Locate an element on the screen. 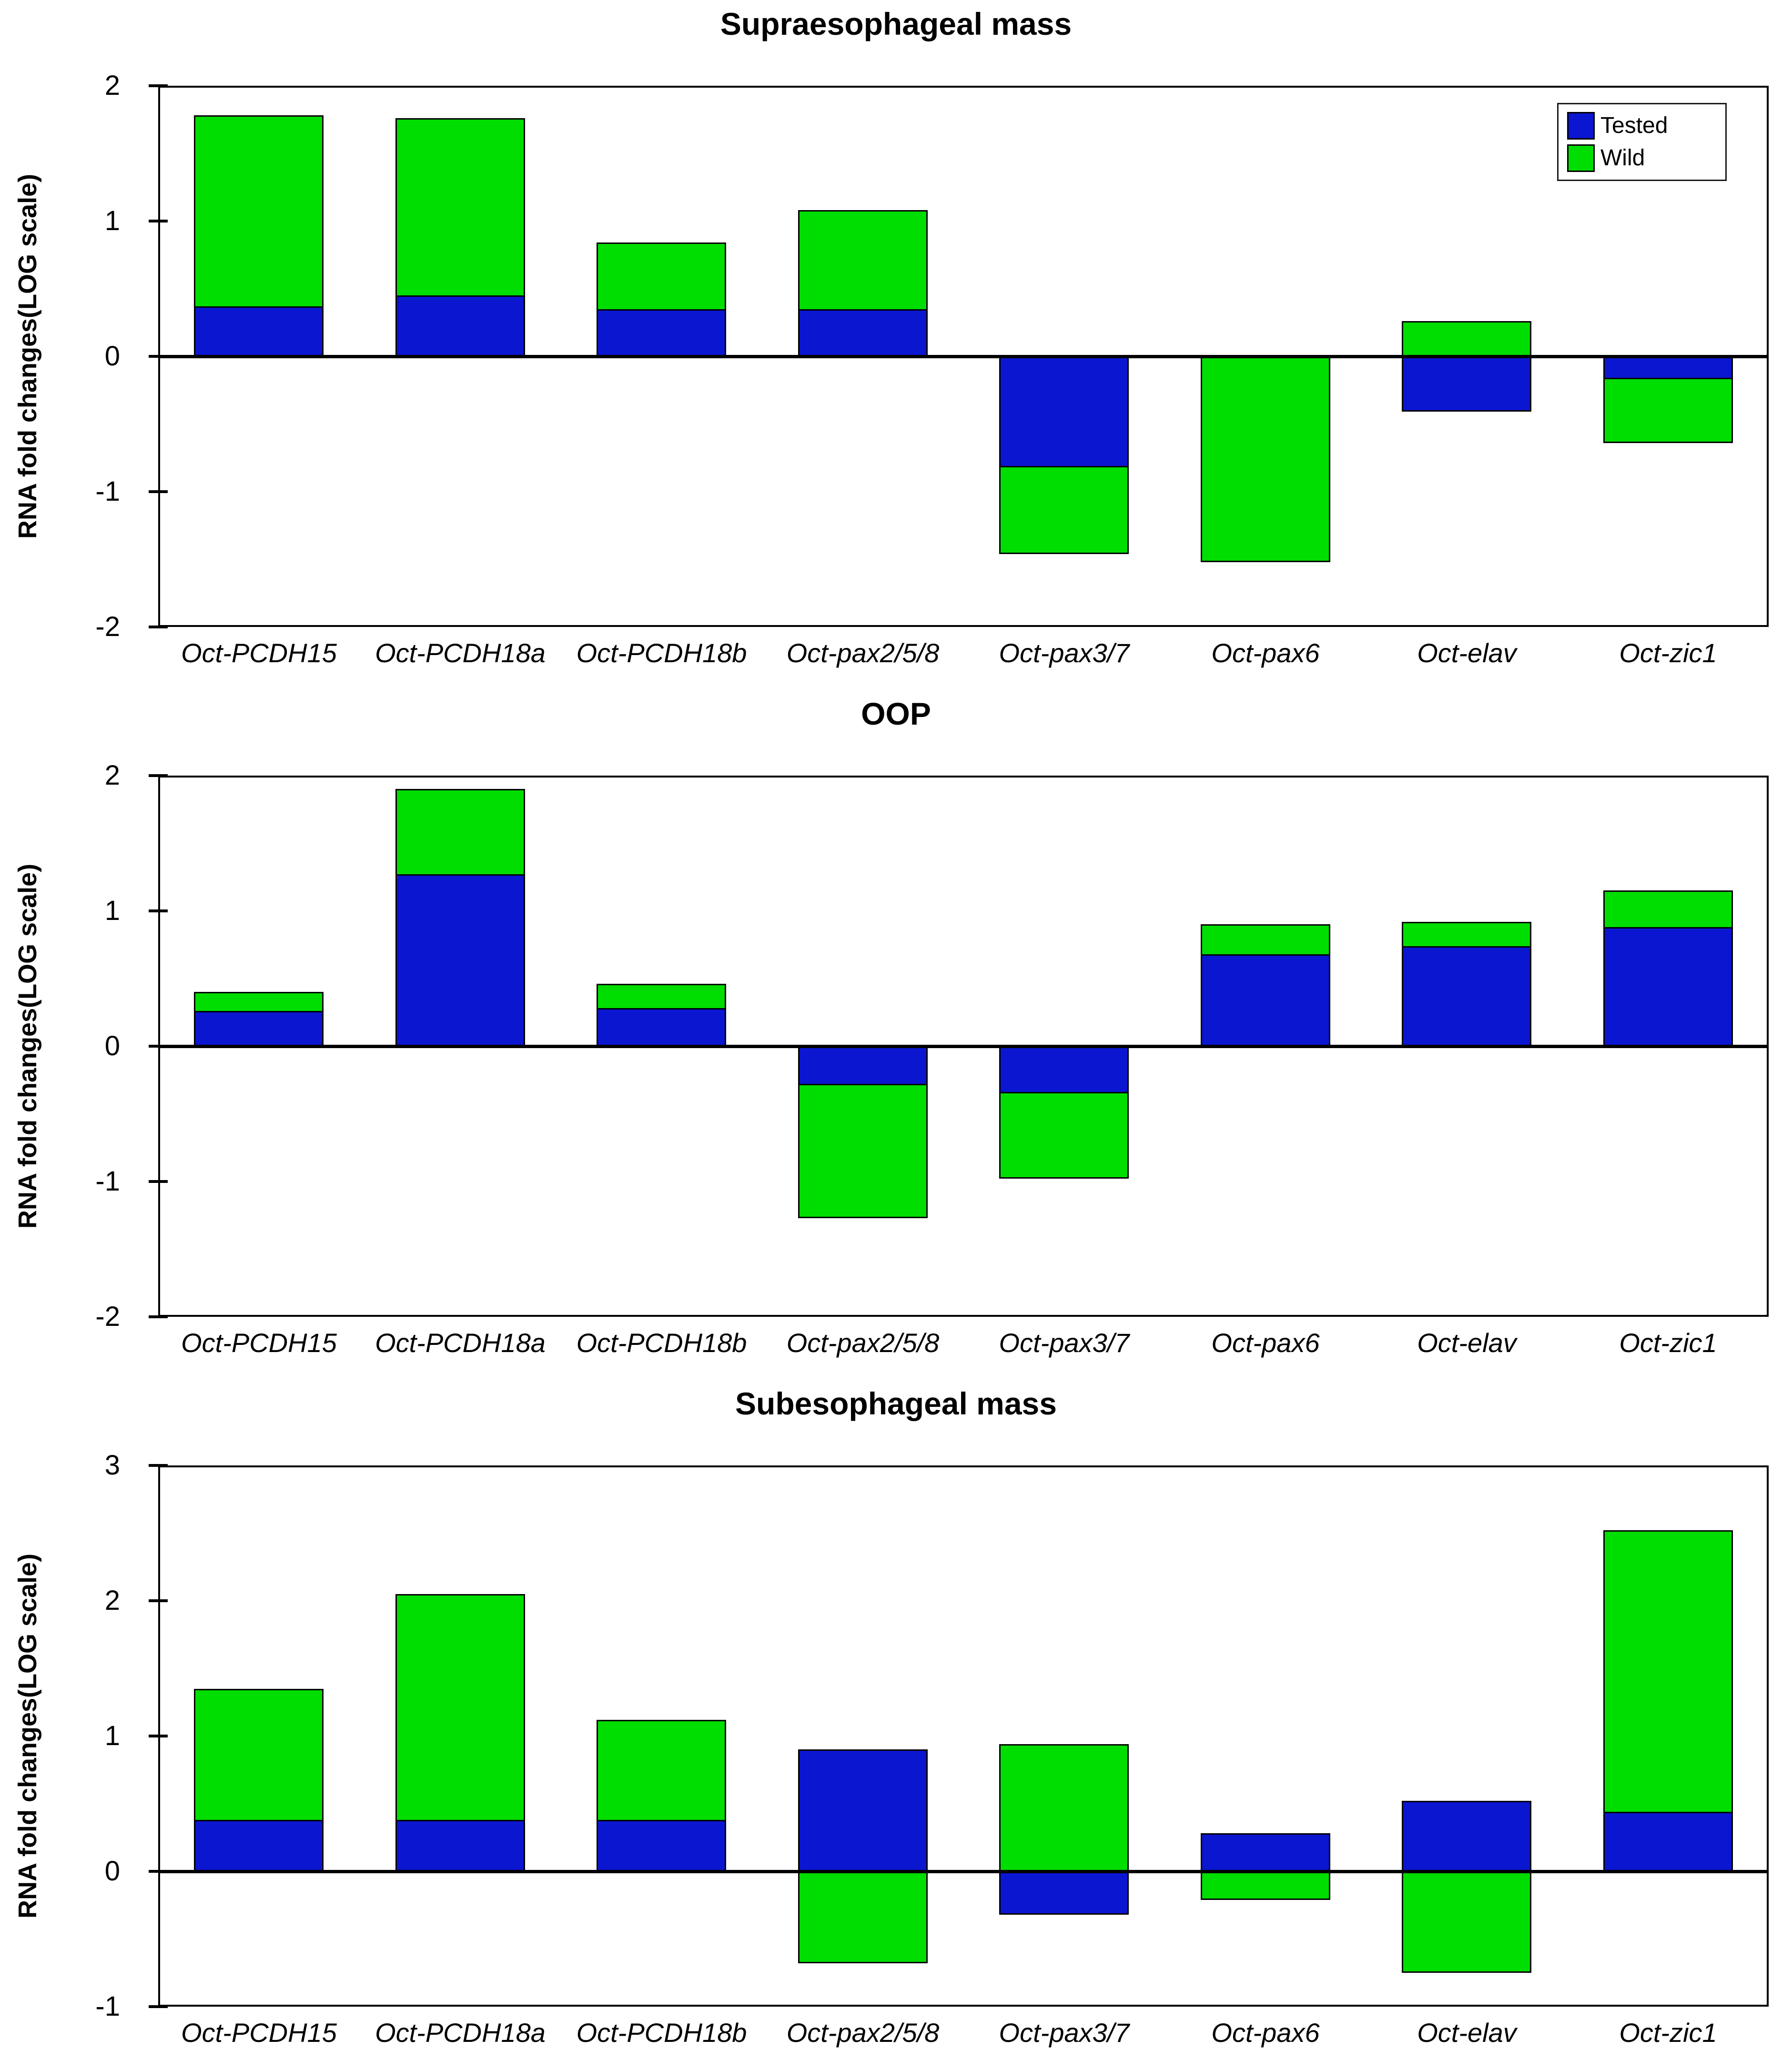 The width and height of the screenshot is (1792, 2070). legend-item-tested: Tested is located at coordinates (1642, 126).